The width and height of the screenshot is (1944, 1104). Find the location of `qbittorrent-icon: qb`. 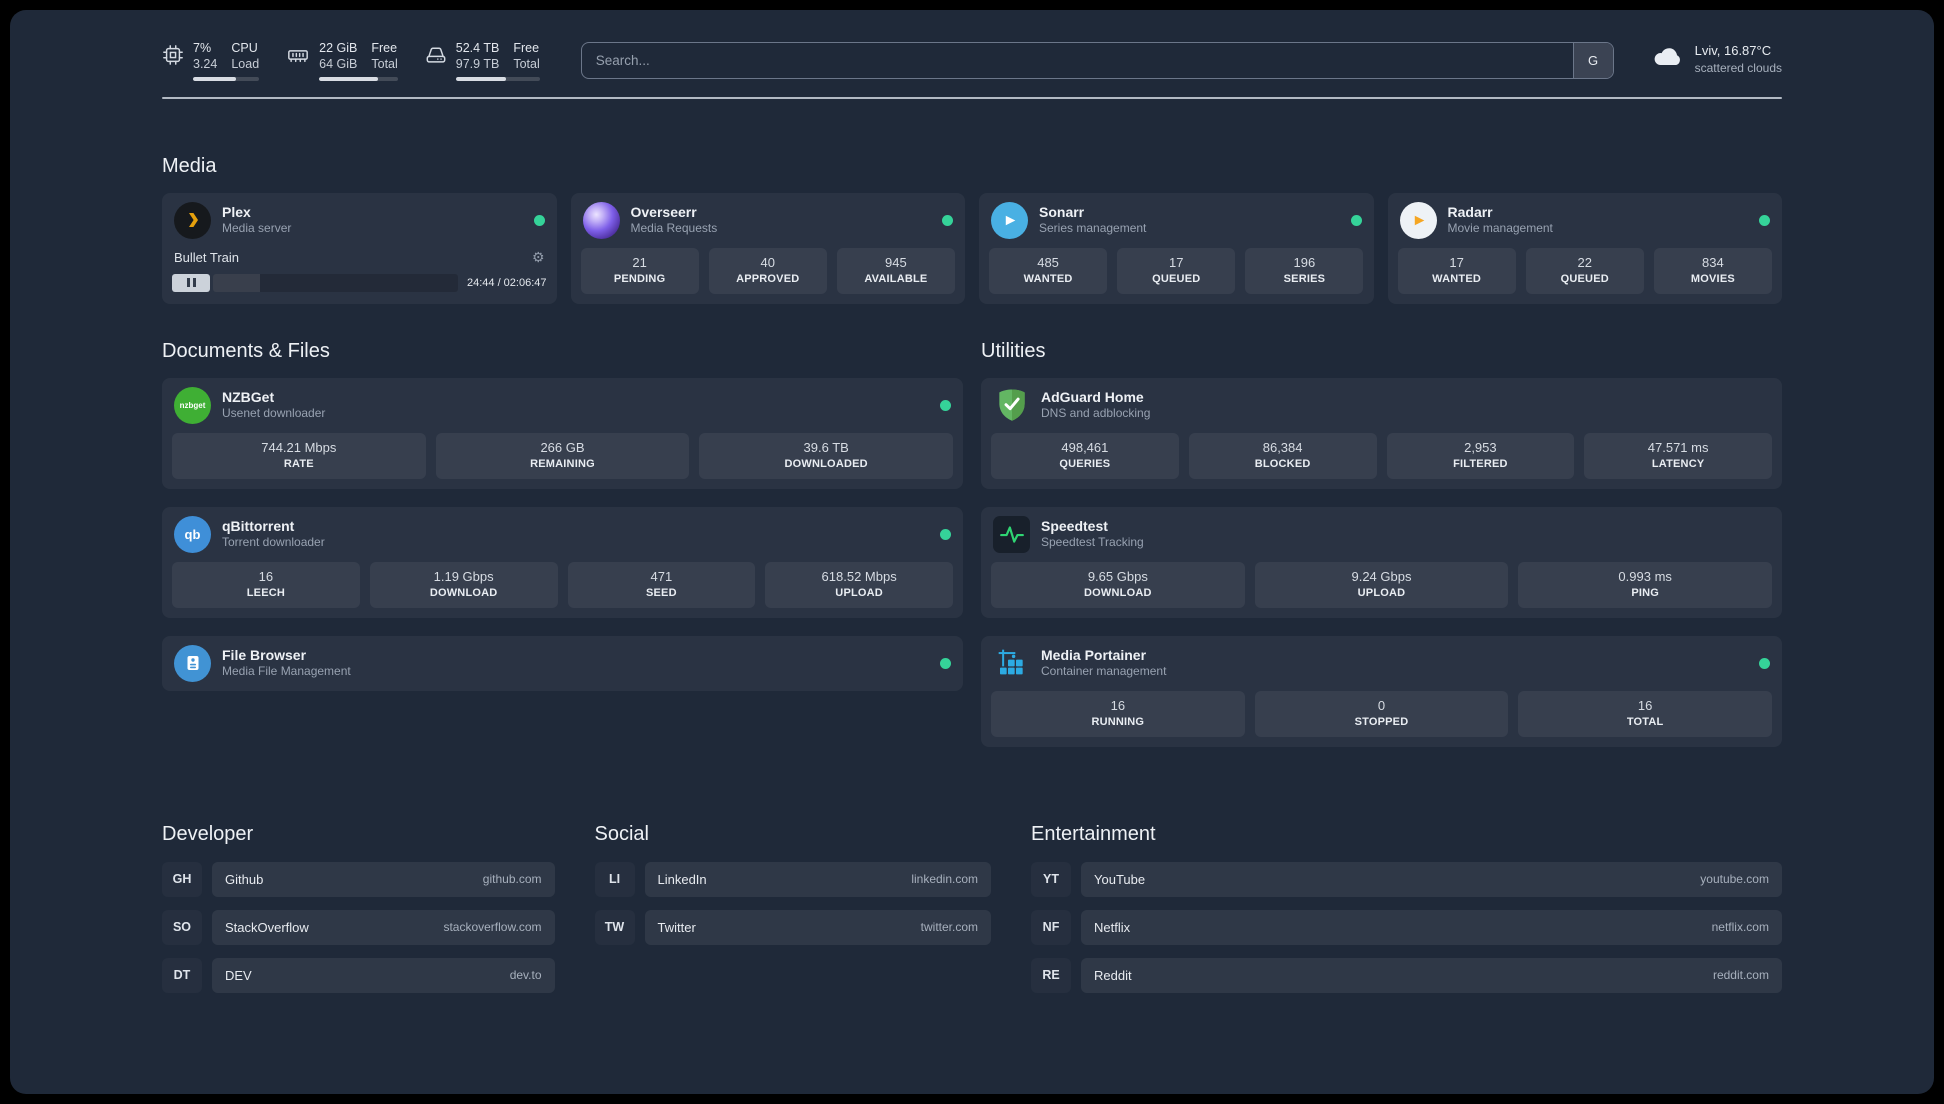

qbittorrent-icon: qb is located at coordinates (192, 534).